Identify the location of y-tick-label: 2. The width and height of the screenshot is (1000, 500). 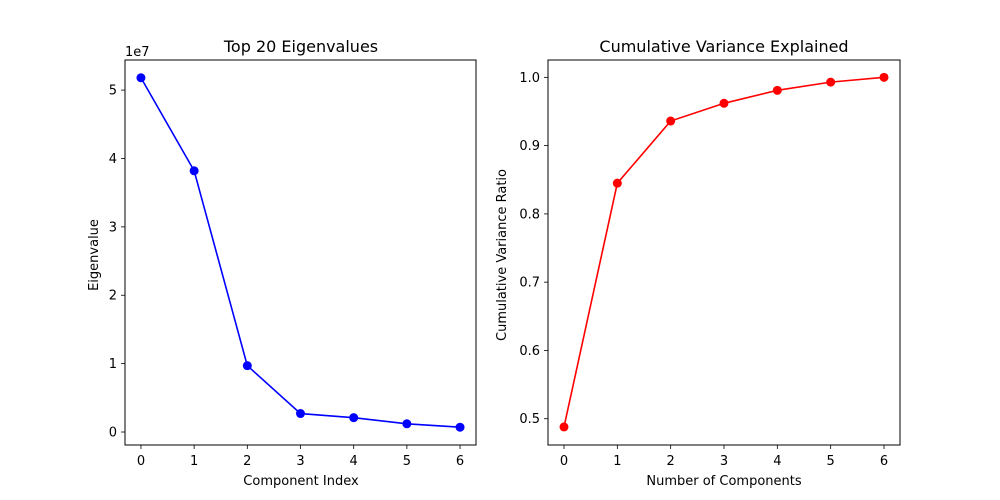
(113, 296).